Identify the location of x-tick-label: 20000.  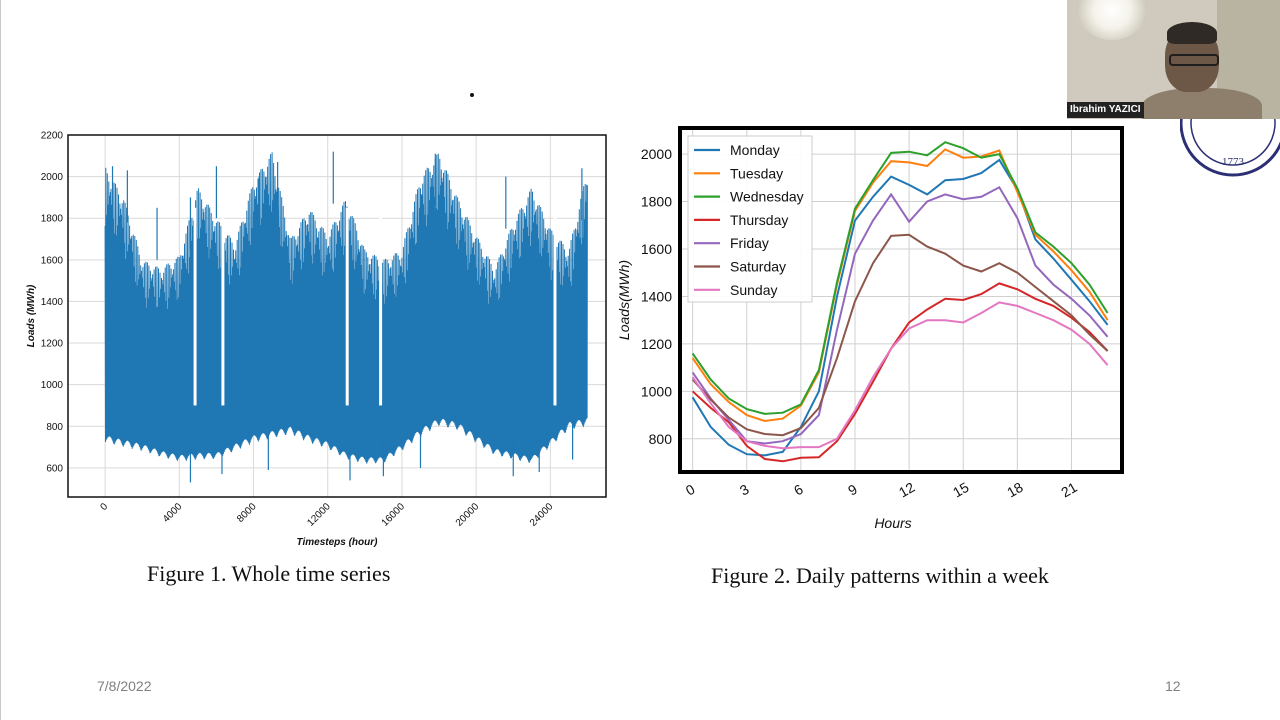
(468, 515).